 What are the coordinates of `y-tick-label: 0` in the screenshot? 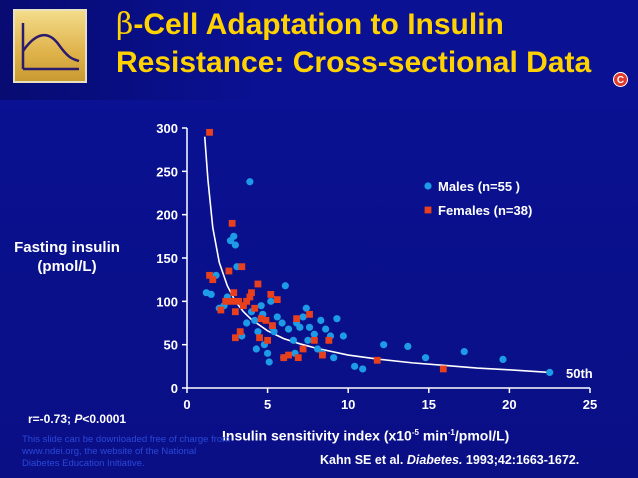 It's located at (174, 388).